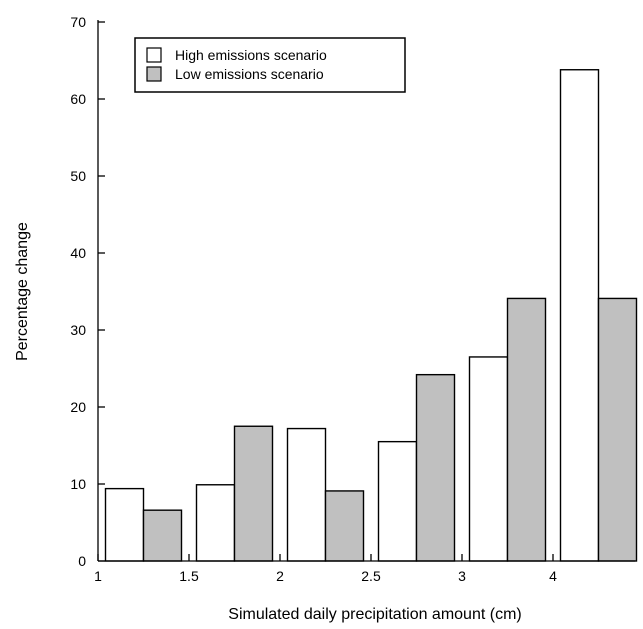  What do you see at coordinates (98, 576) in the screenshot?
I see `x-tick-label-0: 1` at bounding box center [98, 576].